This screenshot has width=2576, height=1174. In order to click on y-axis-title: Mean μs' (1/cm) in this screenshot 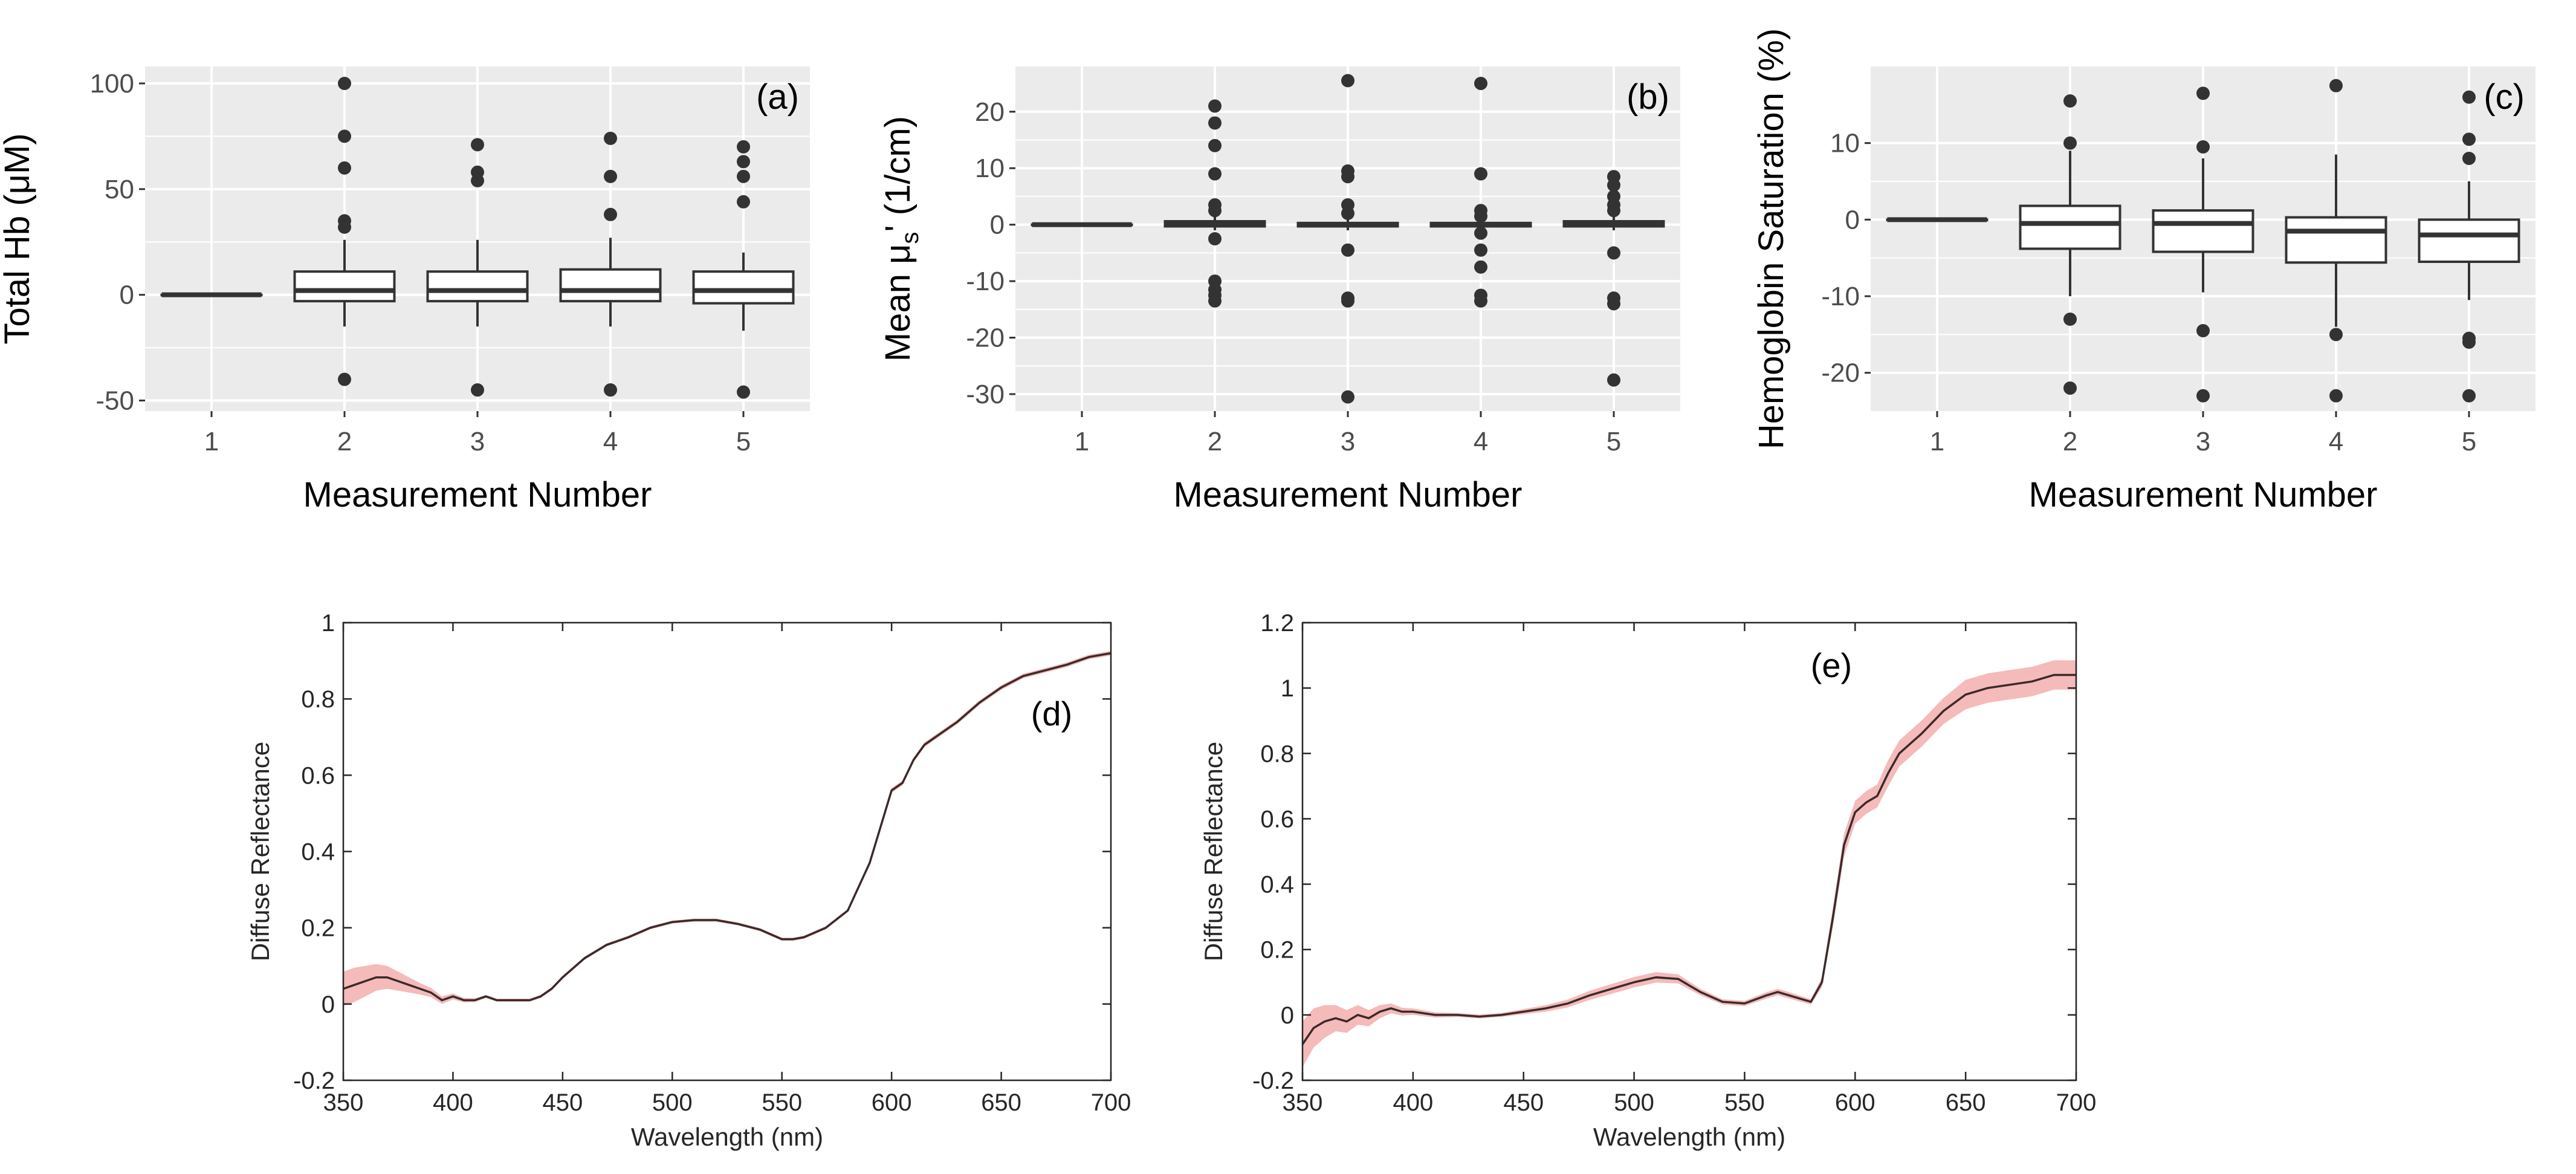, I will do `click(901, 239)`.